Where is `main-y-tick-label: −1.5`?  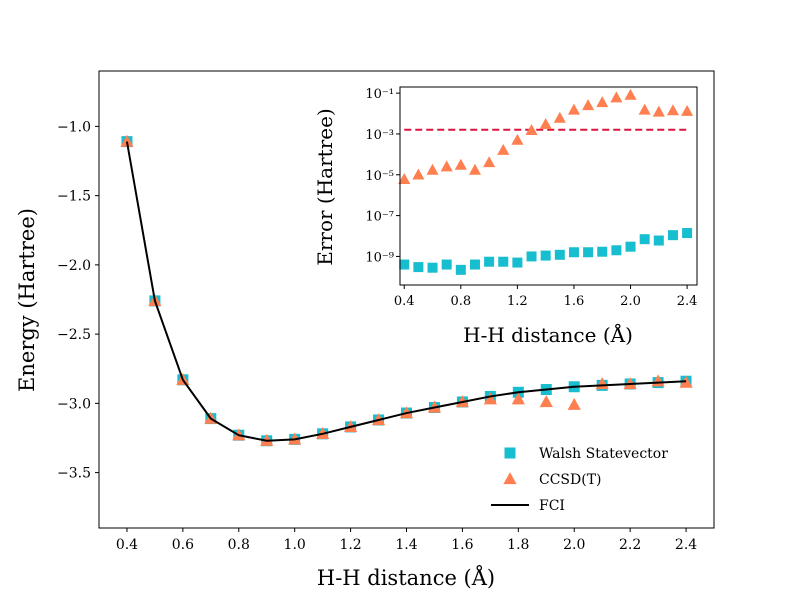 main-y-tick-label: −1.5 is located at coordinates (74, 197).